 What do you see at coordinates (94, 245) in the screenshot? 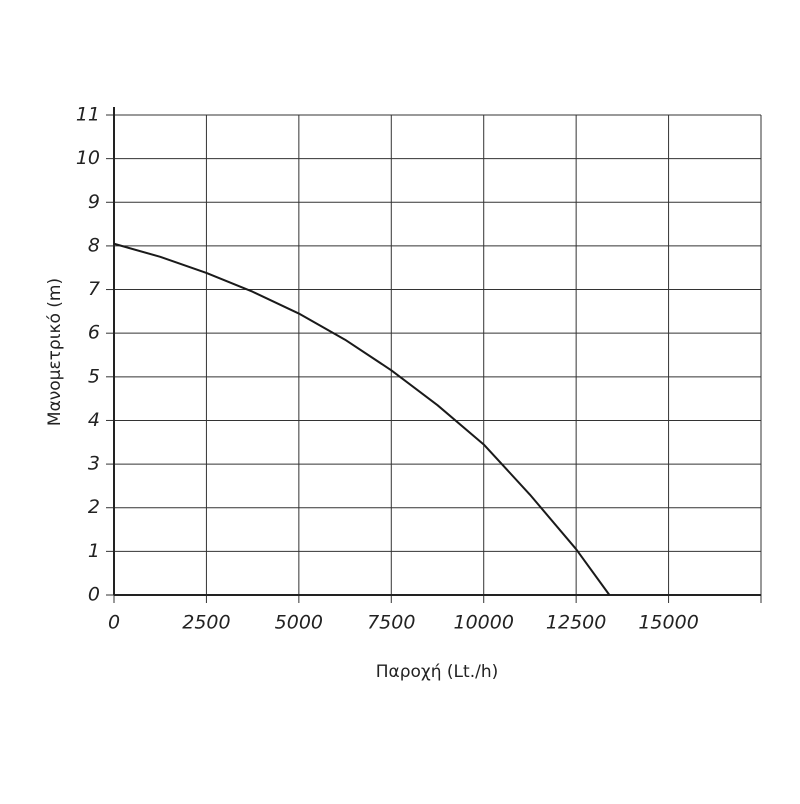
I see `y-tick-label: 8` at bounding box center [94, 245].